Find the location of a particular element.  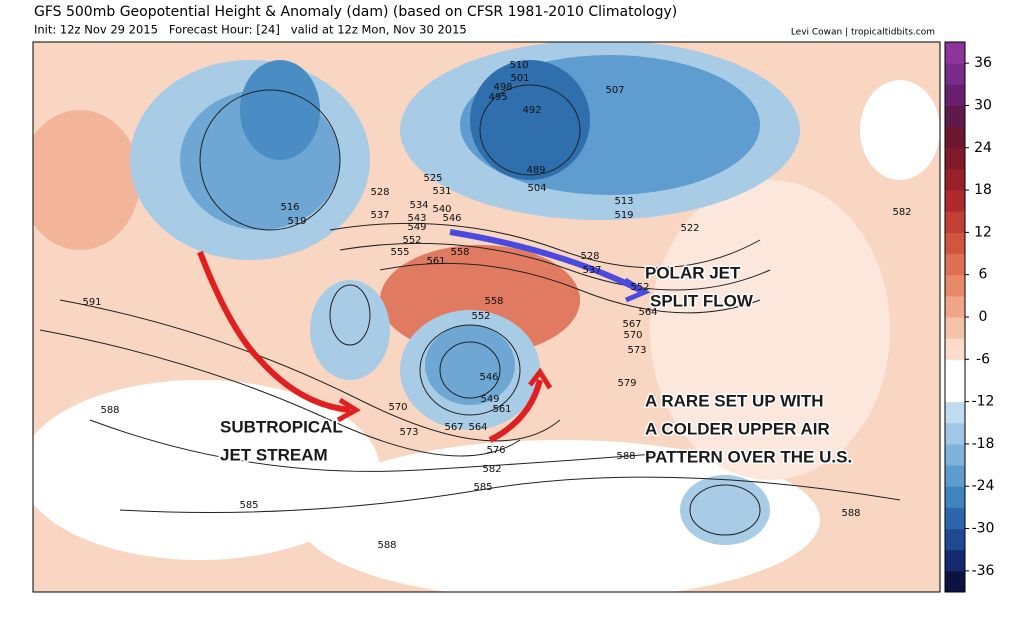

contour-label: 522 is located at coordinates (689, 228).